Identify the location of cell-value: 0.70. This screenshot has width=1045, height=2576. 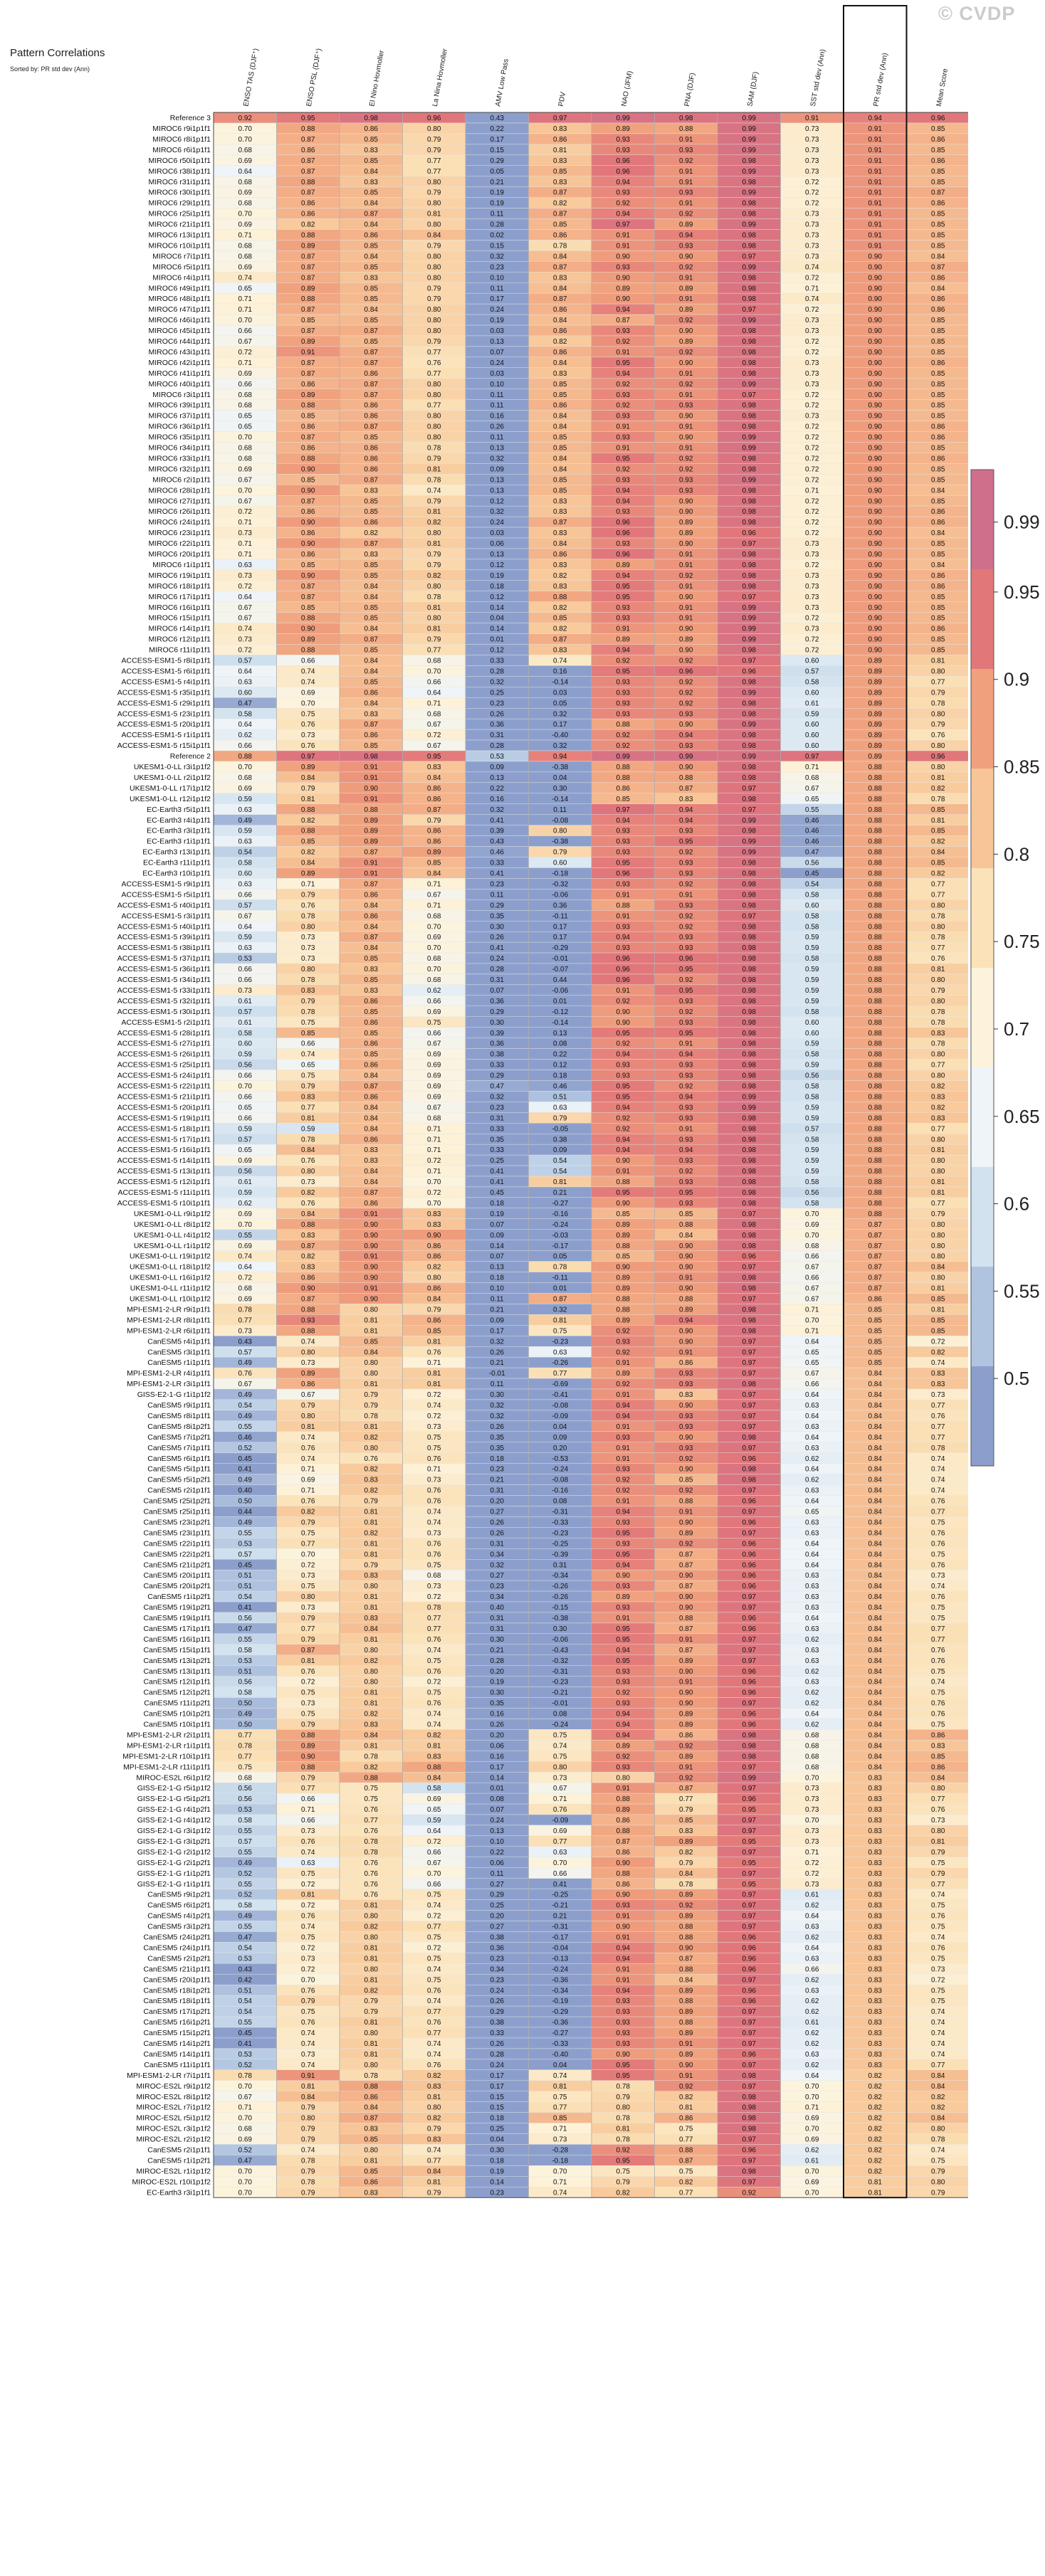
(812, 2087).